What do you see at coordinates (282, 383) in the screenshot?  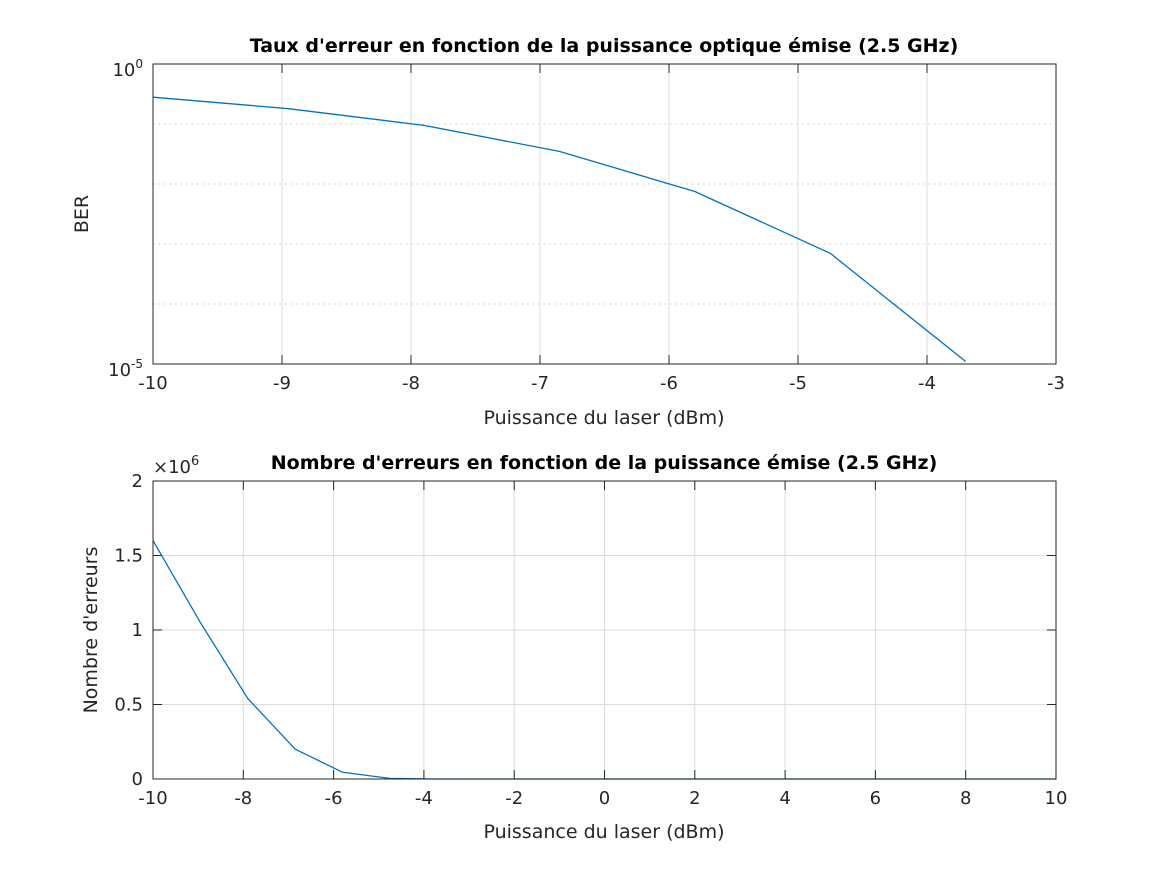 I see `x-tick-label: -9` at bounding box center [282, 383].